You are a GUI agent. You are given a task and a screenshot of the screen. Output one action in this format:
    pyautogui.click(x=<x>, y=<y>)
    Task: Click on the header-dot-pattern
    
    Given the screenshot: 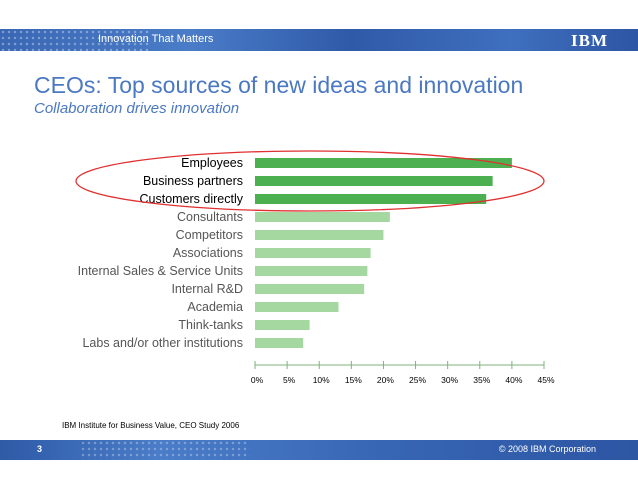 What is the action you would take?
    pyautogui.click(x=75, y=40)
    